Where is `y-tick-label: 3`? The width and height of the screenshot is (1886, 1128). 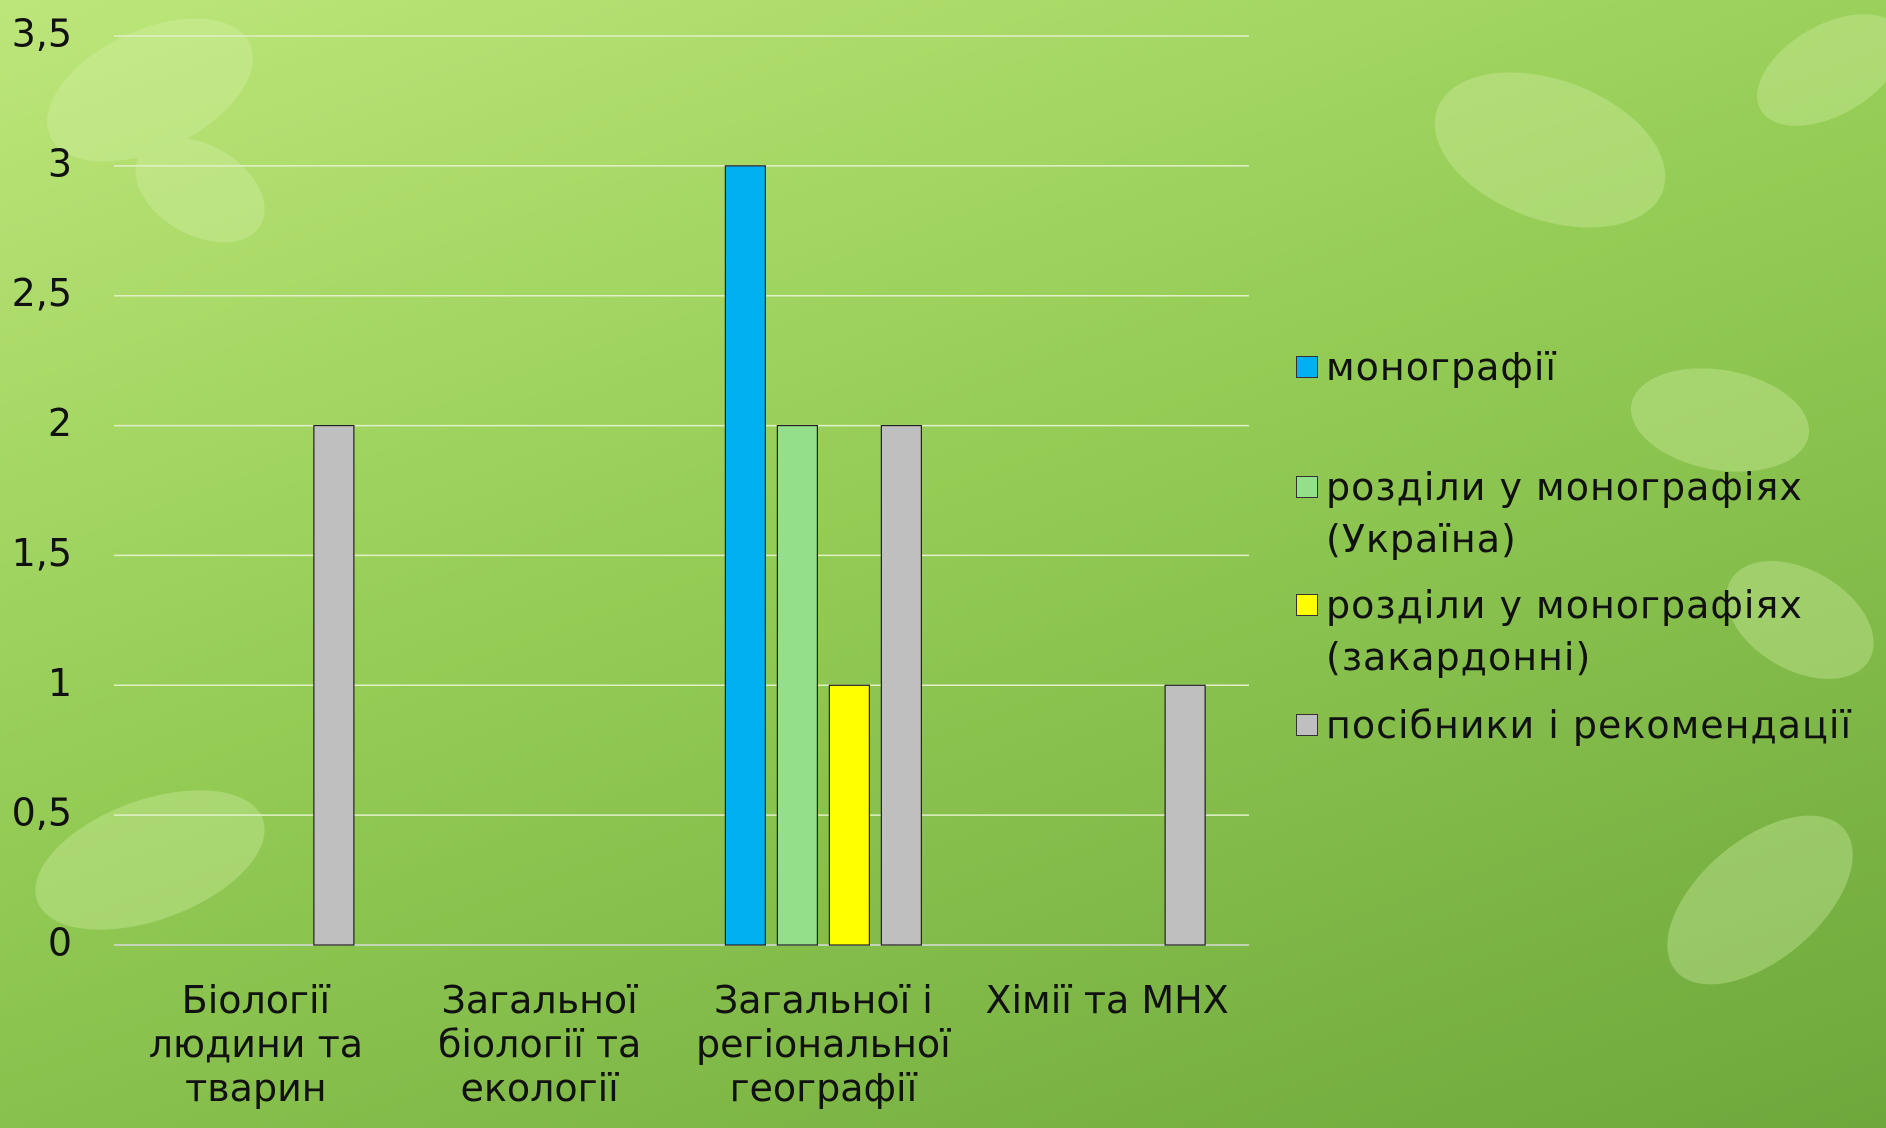 y-tick-label: 3 is located at coordinates (60, 163).